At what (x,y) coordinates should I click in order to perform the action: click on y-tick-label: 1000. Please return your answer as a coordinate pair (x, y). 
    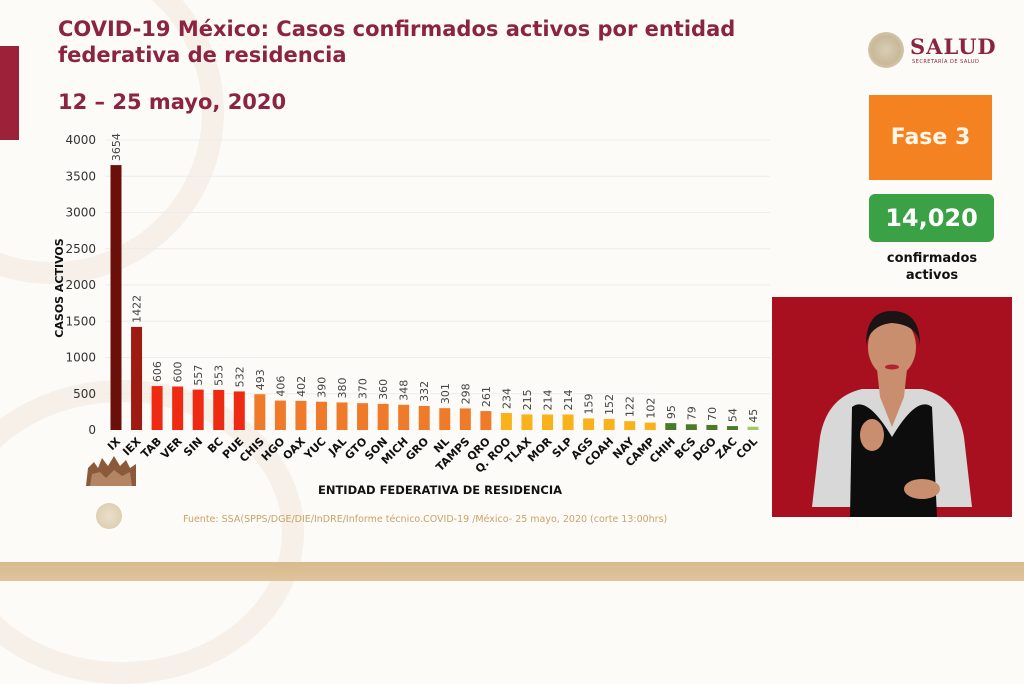
    Looking at the image, I should click on (80, 358).